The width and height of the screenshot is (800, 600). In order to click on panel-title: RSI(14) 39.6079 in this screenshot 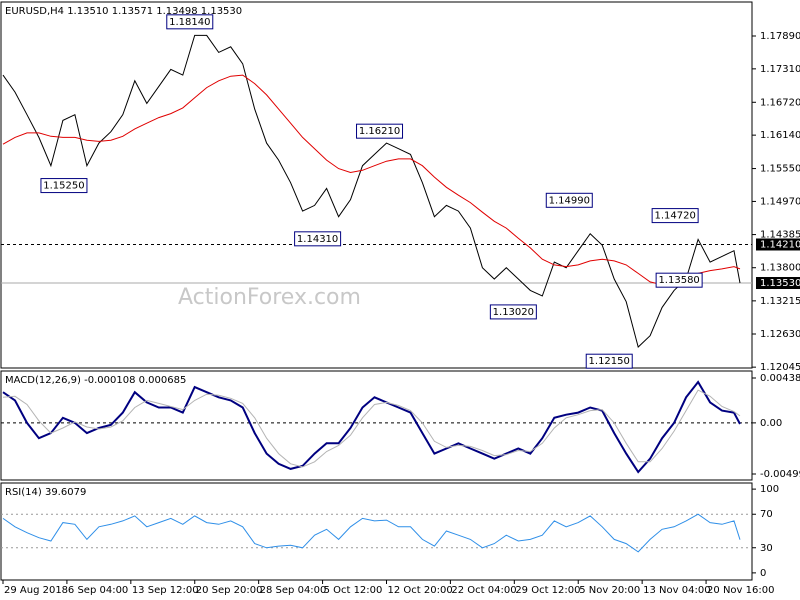, I will do `click(45, 492)`.